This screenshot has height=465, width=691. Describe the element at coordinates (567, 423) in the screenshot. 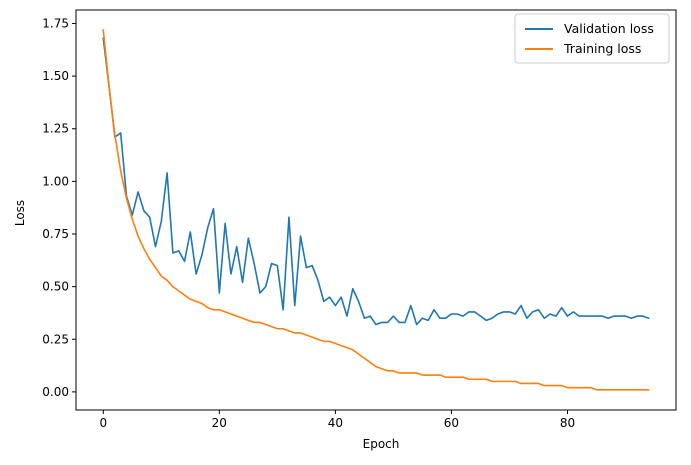

I see `x-tick-label: 80` at that location.